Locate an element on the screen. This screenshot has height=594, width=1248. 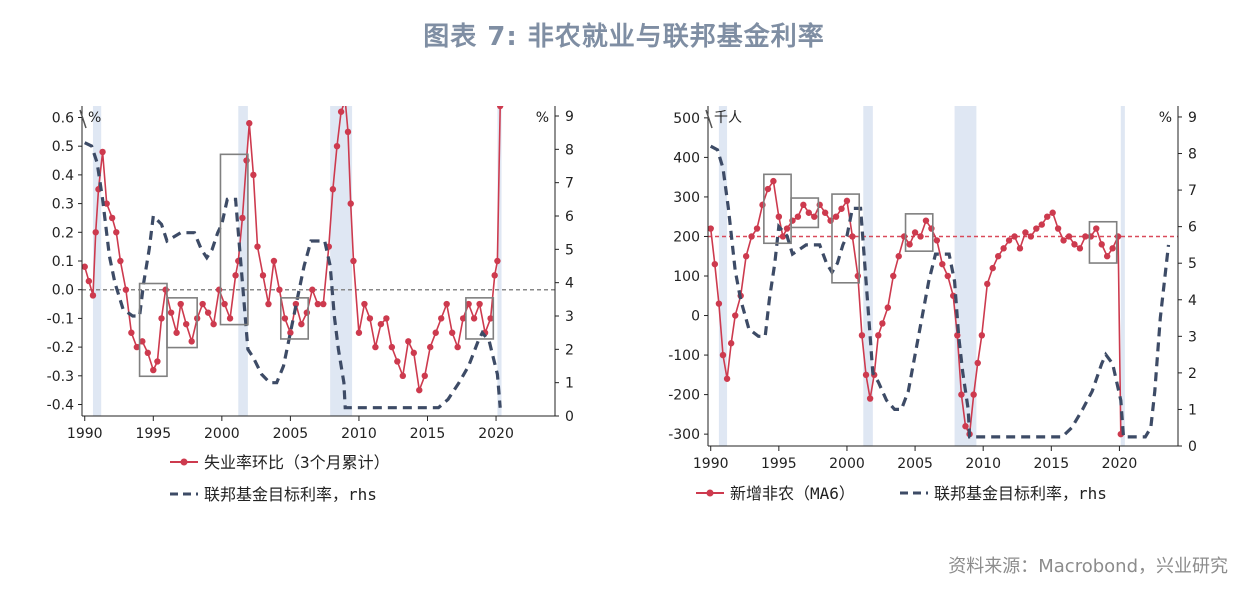
x-tick-label: 2010 is located at coordinates (359, 434).